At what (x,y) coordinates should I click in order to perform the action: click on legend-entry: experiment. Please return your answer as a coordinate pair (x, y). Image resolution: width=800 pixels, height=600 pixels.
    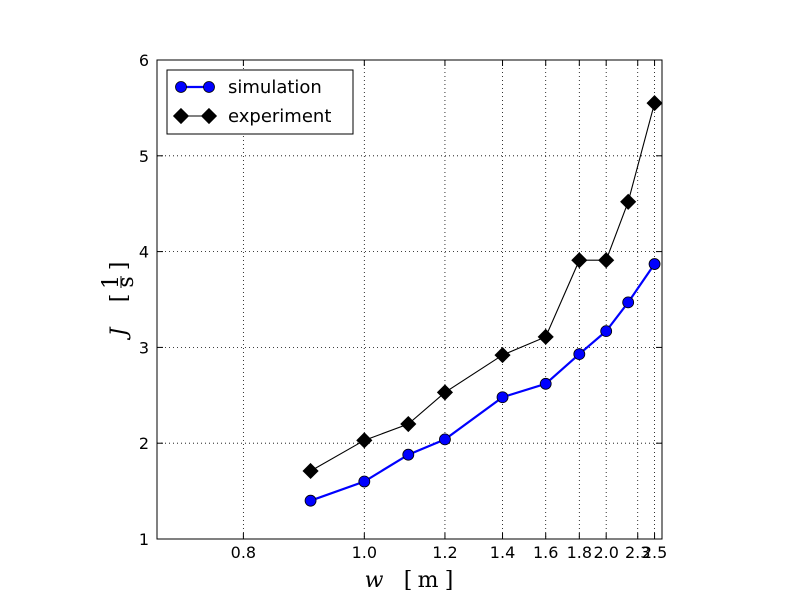
    Looking at the image, I should click on (251, 116).